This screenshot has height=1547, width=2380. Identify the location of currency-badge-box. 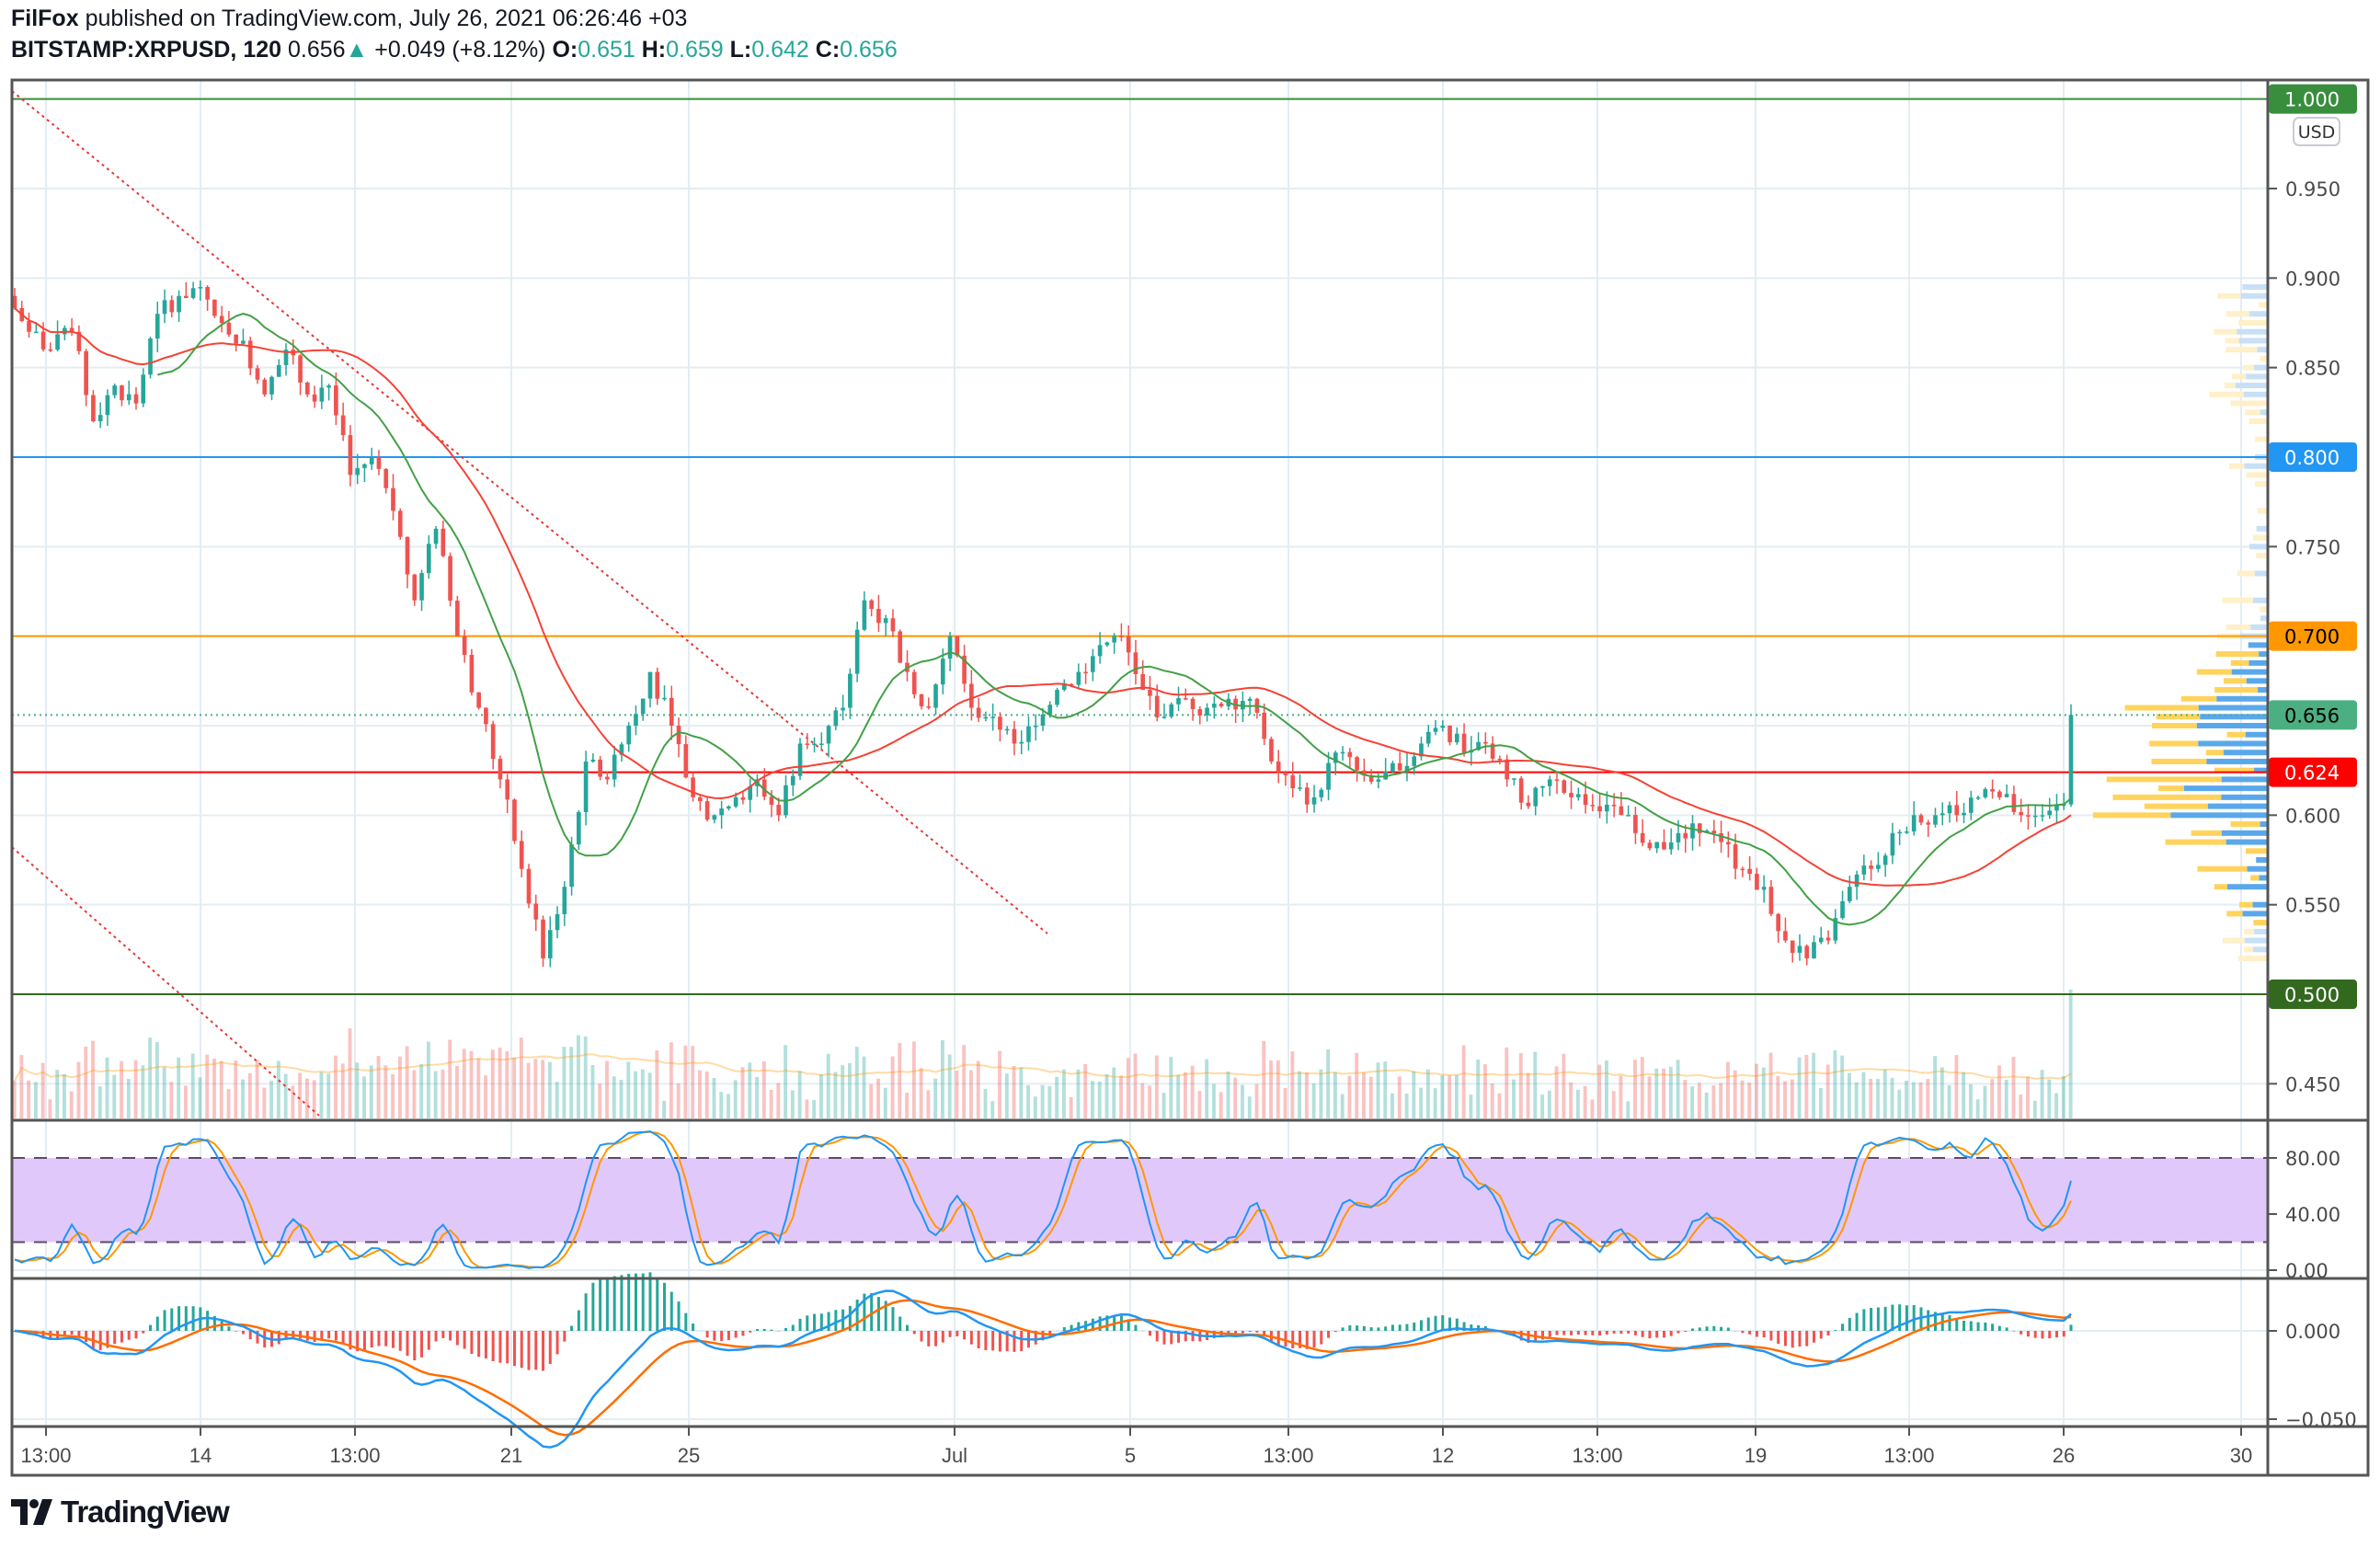
(2316, 131).